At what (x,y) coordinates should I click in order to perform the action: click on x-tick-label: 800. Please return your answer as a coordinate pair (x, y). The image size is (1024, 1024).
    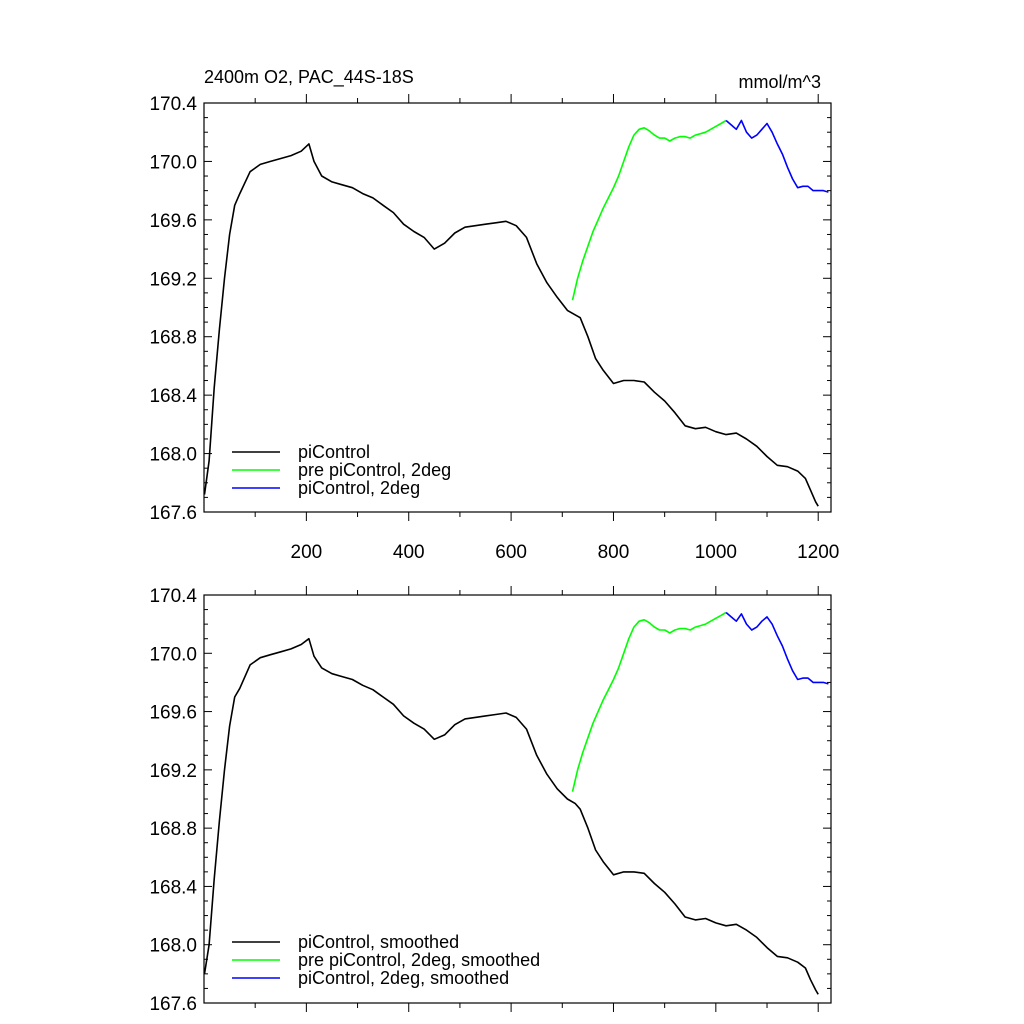
    Looking at the image, I should click on (614, 552).